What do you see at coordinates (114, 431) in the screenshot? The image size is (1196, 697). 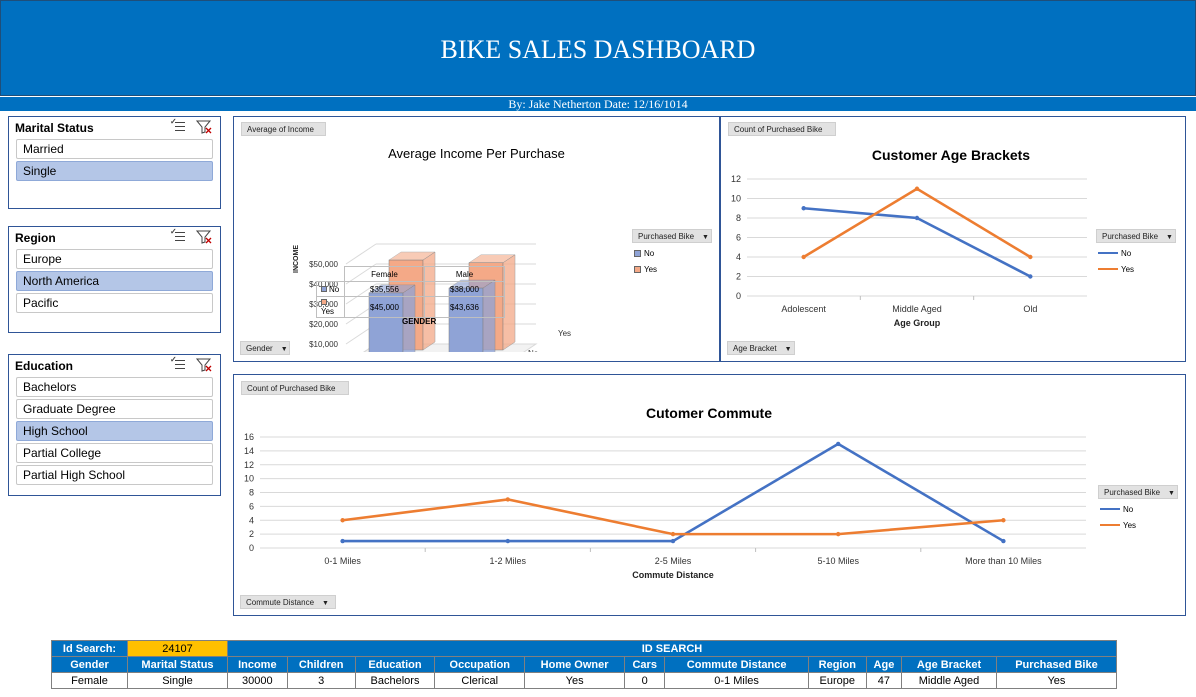 I see `slicer-item: High School` at bounding box center [114, 431].